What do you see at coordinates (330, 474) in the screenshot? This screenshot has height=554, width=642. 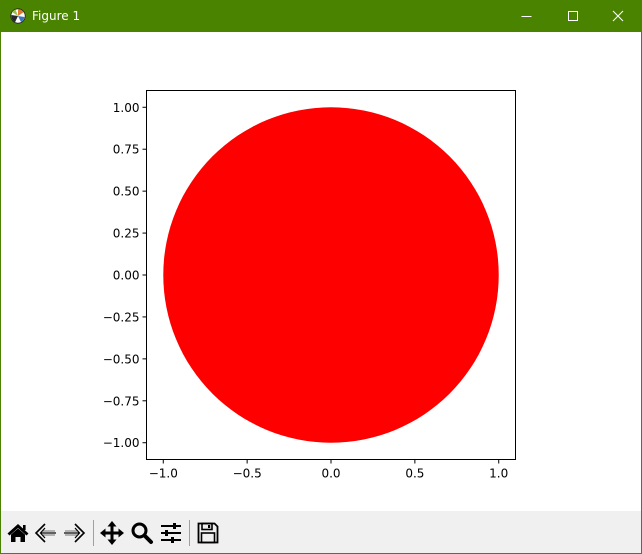 I see `x-tick-label: 0.0` at bounding box center [330, 474].